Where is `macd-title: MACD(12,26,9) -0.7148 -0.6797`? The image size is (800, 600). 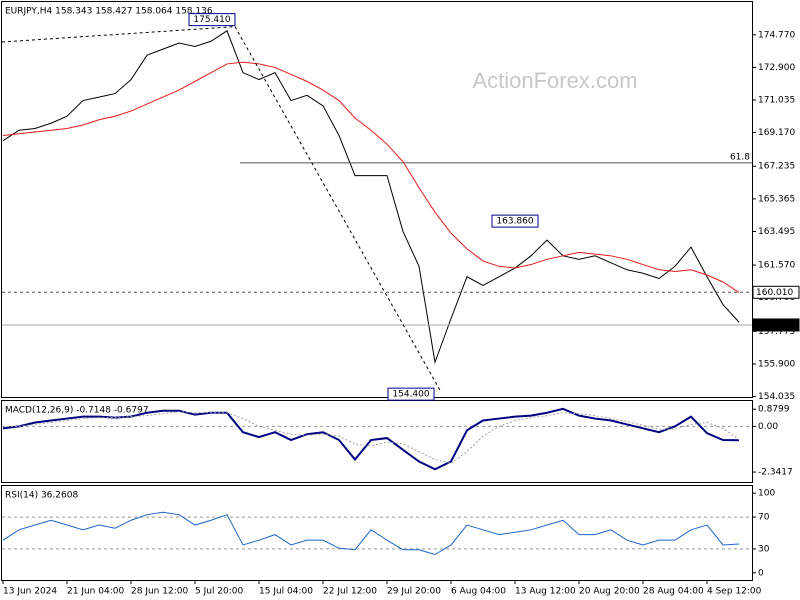 macd-title: MACD(12,26,9) -0.7148 -0.6797 is located at coordinates (77, 411).